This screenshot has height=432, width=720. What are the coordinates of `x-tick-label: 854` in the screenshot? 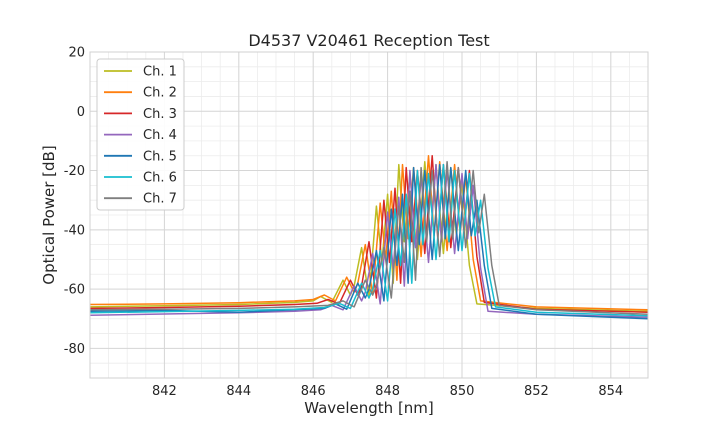 It's located at (610, 391).